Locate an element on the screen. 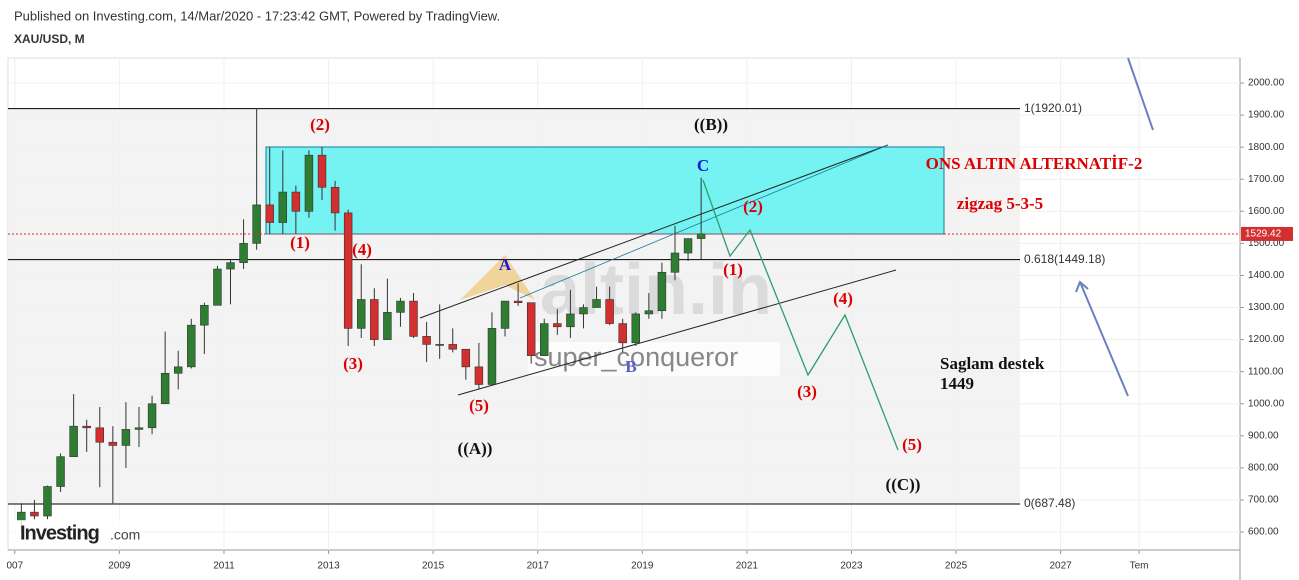 This screenshot has height=580, width=1299. projection is located at coordinates (800, 315).